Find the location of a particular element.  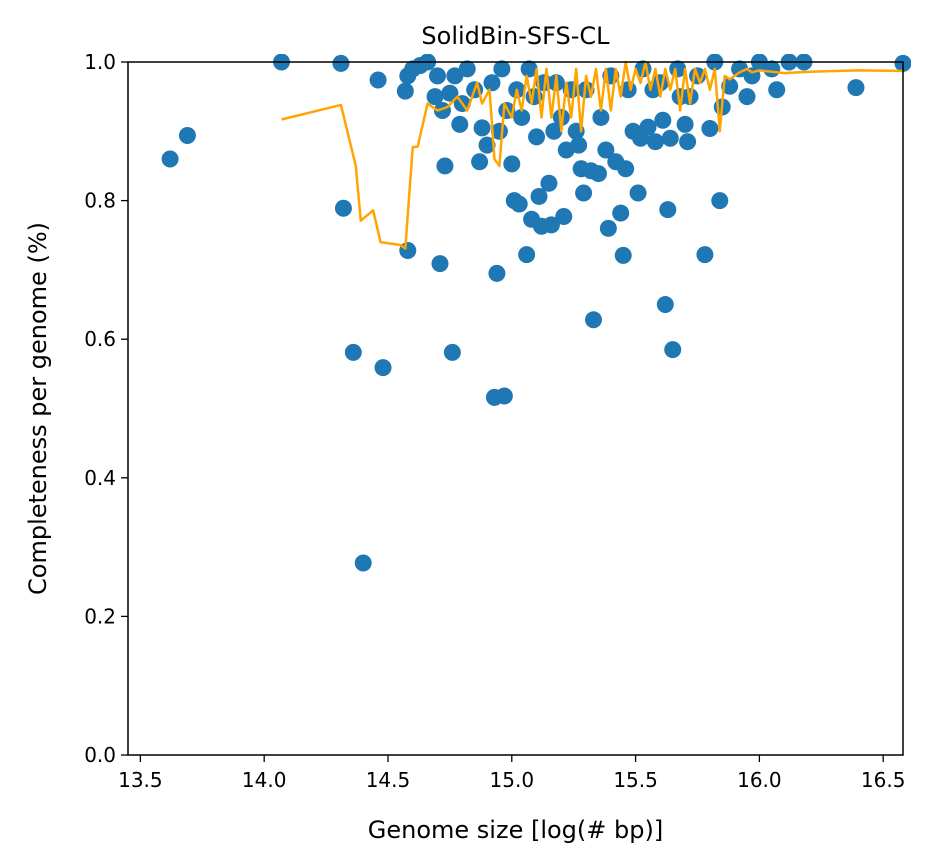

x-tick-label: 15.5 is located at coordinates (635, 780).